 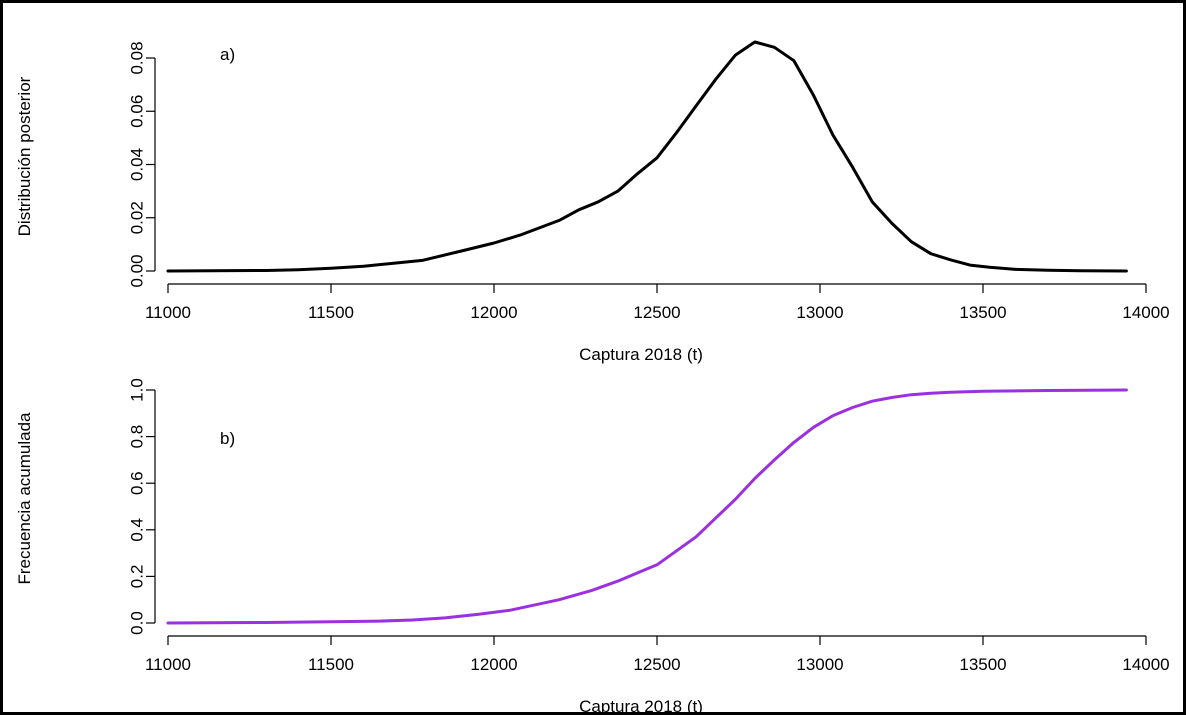 I want to click on y-tick-label: 1.0, so click(x=137, y=390).